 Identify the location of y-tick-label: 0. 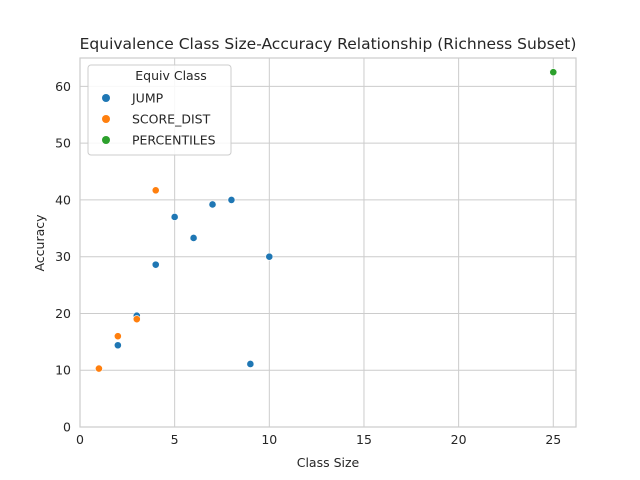
(67, 427).